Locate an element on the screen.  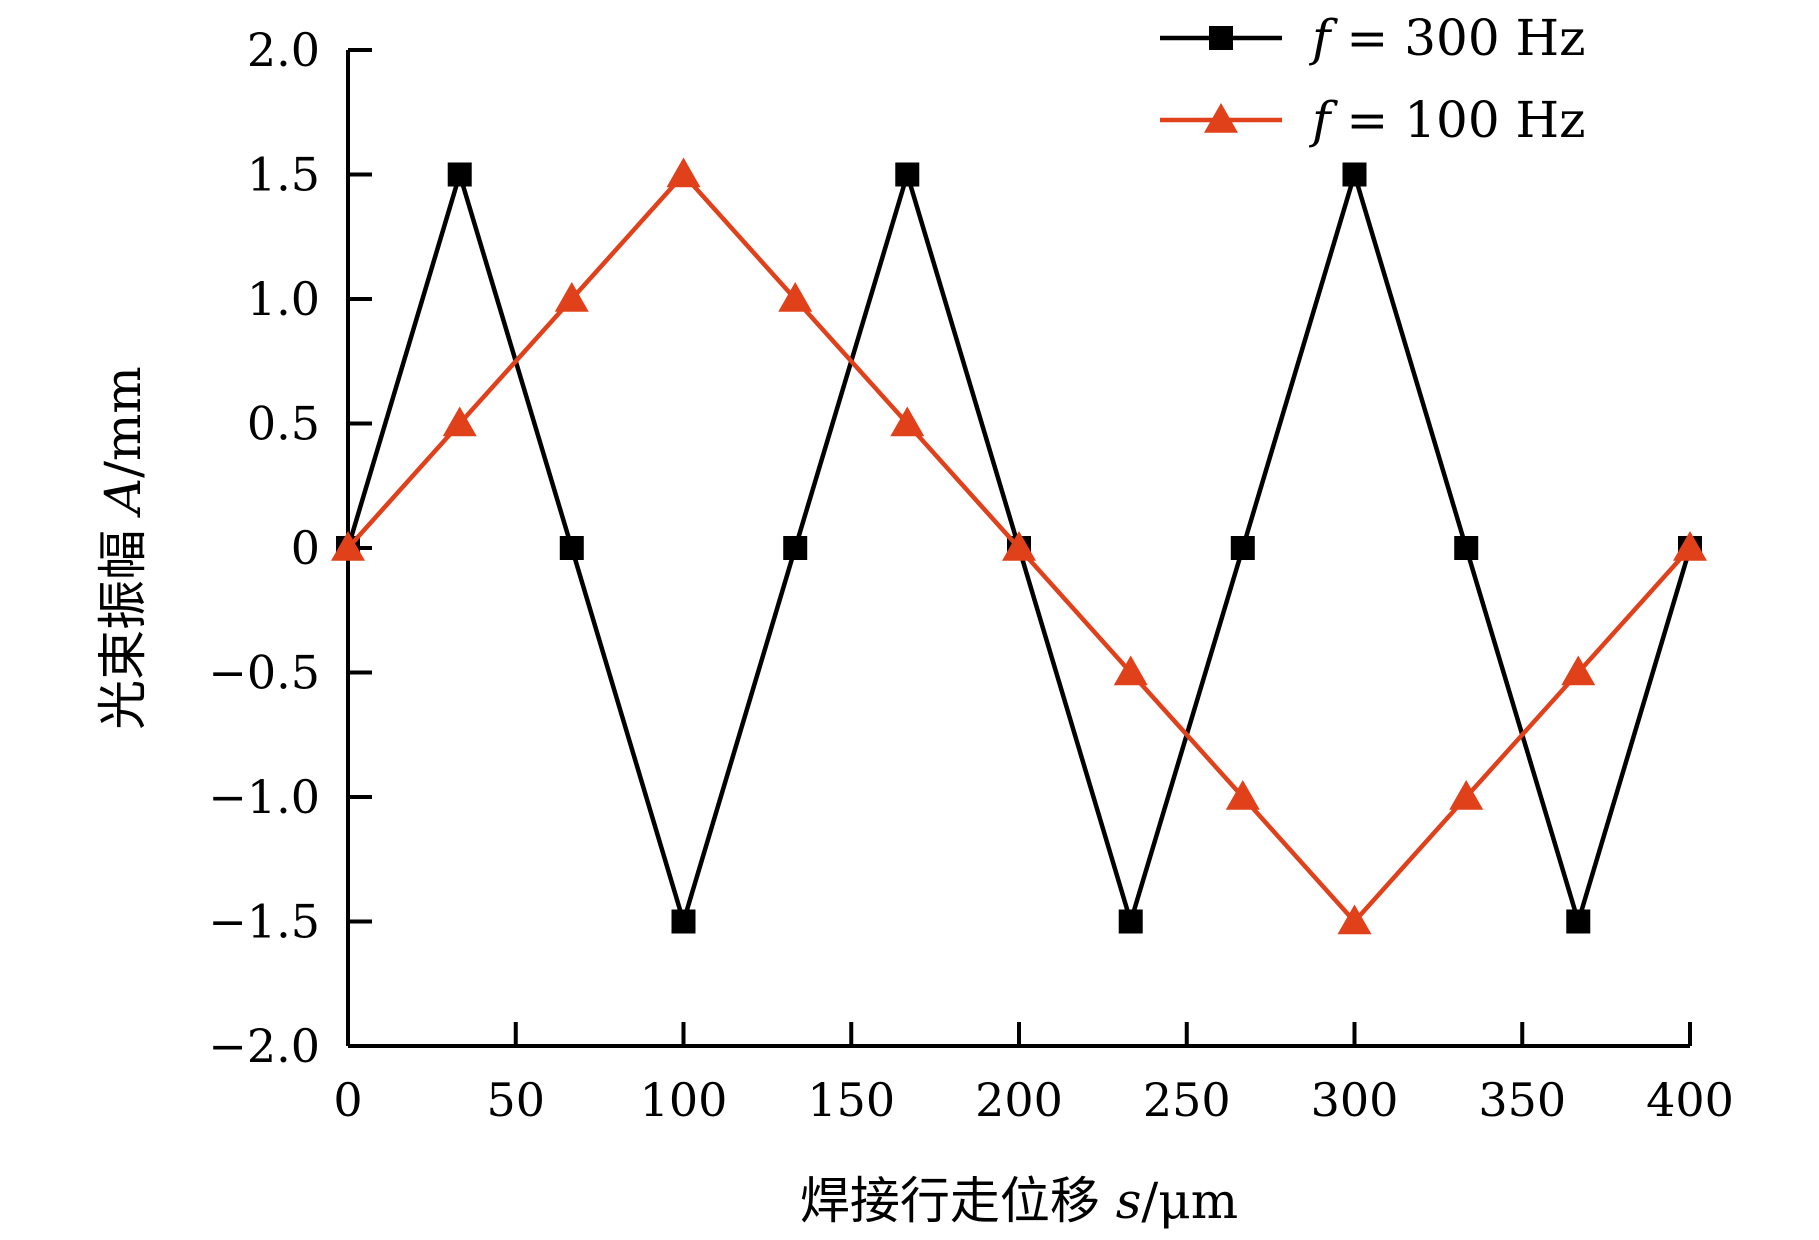
y-tick-label: 0.5 is located at coordinates (283, 424).